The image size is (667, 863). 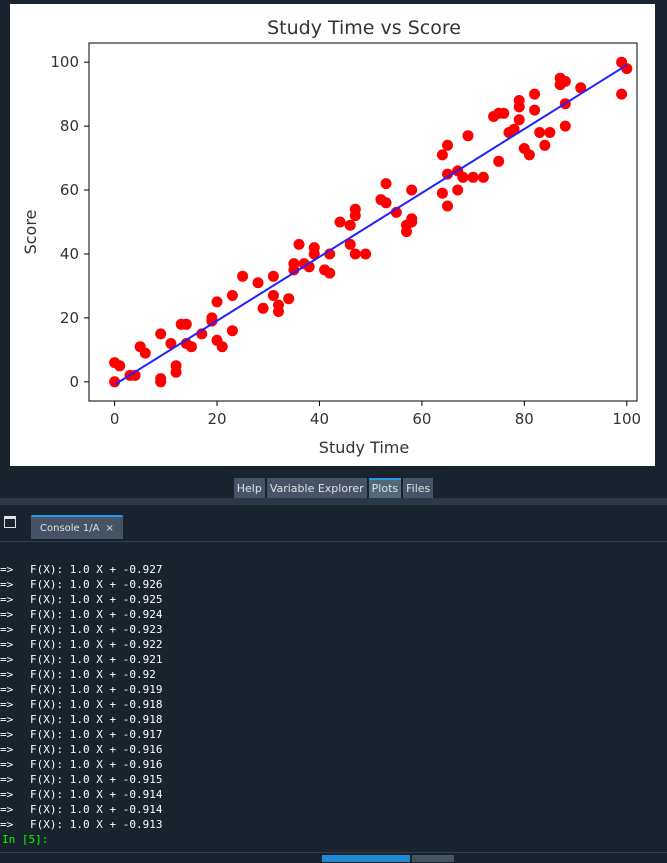 What do you see at coordinates (96, 779) in the screenshot?
I see `console-line-text: F(X): 1.0 X + -0.915` at bounding box center [96, 779].